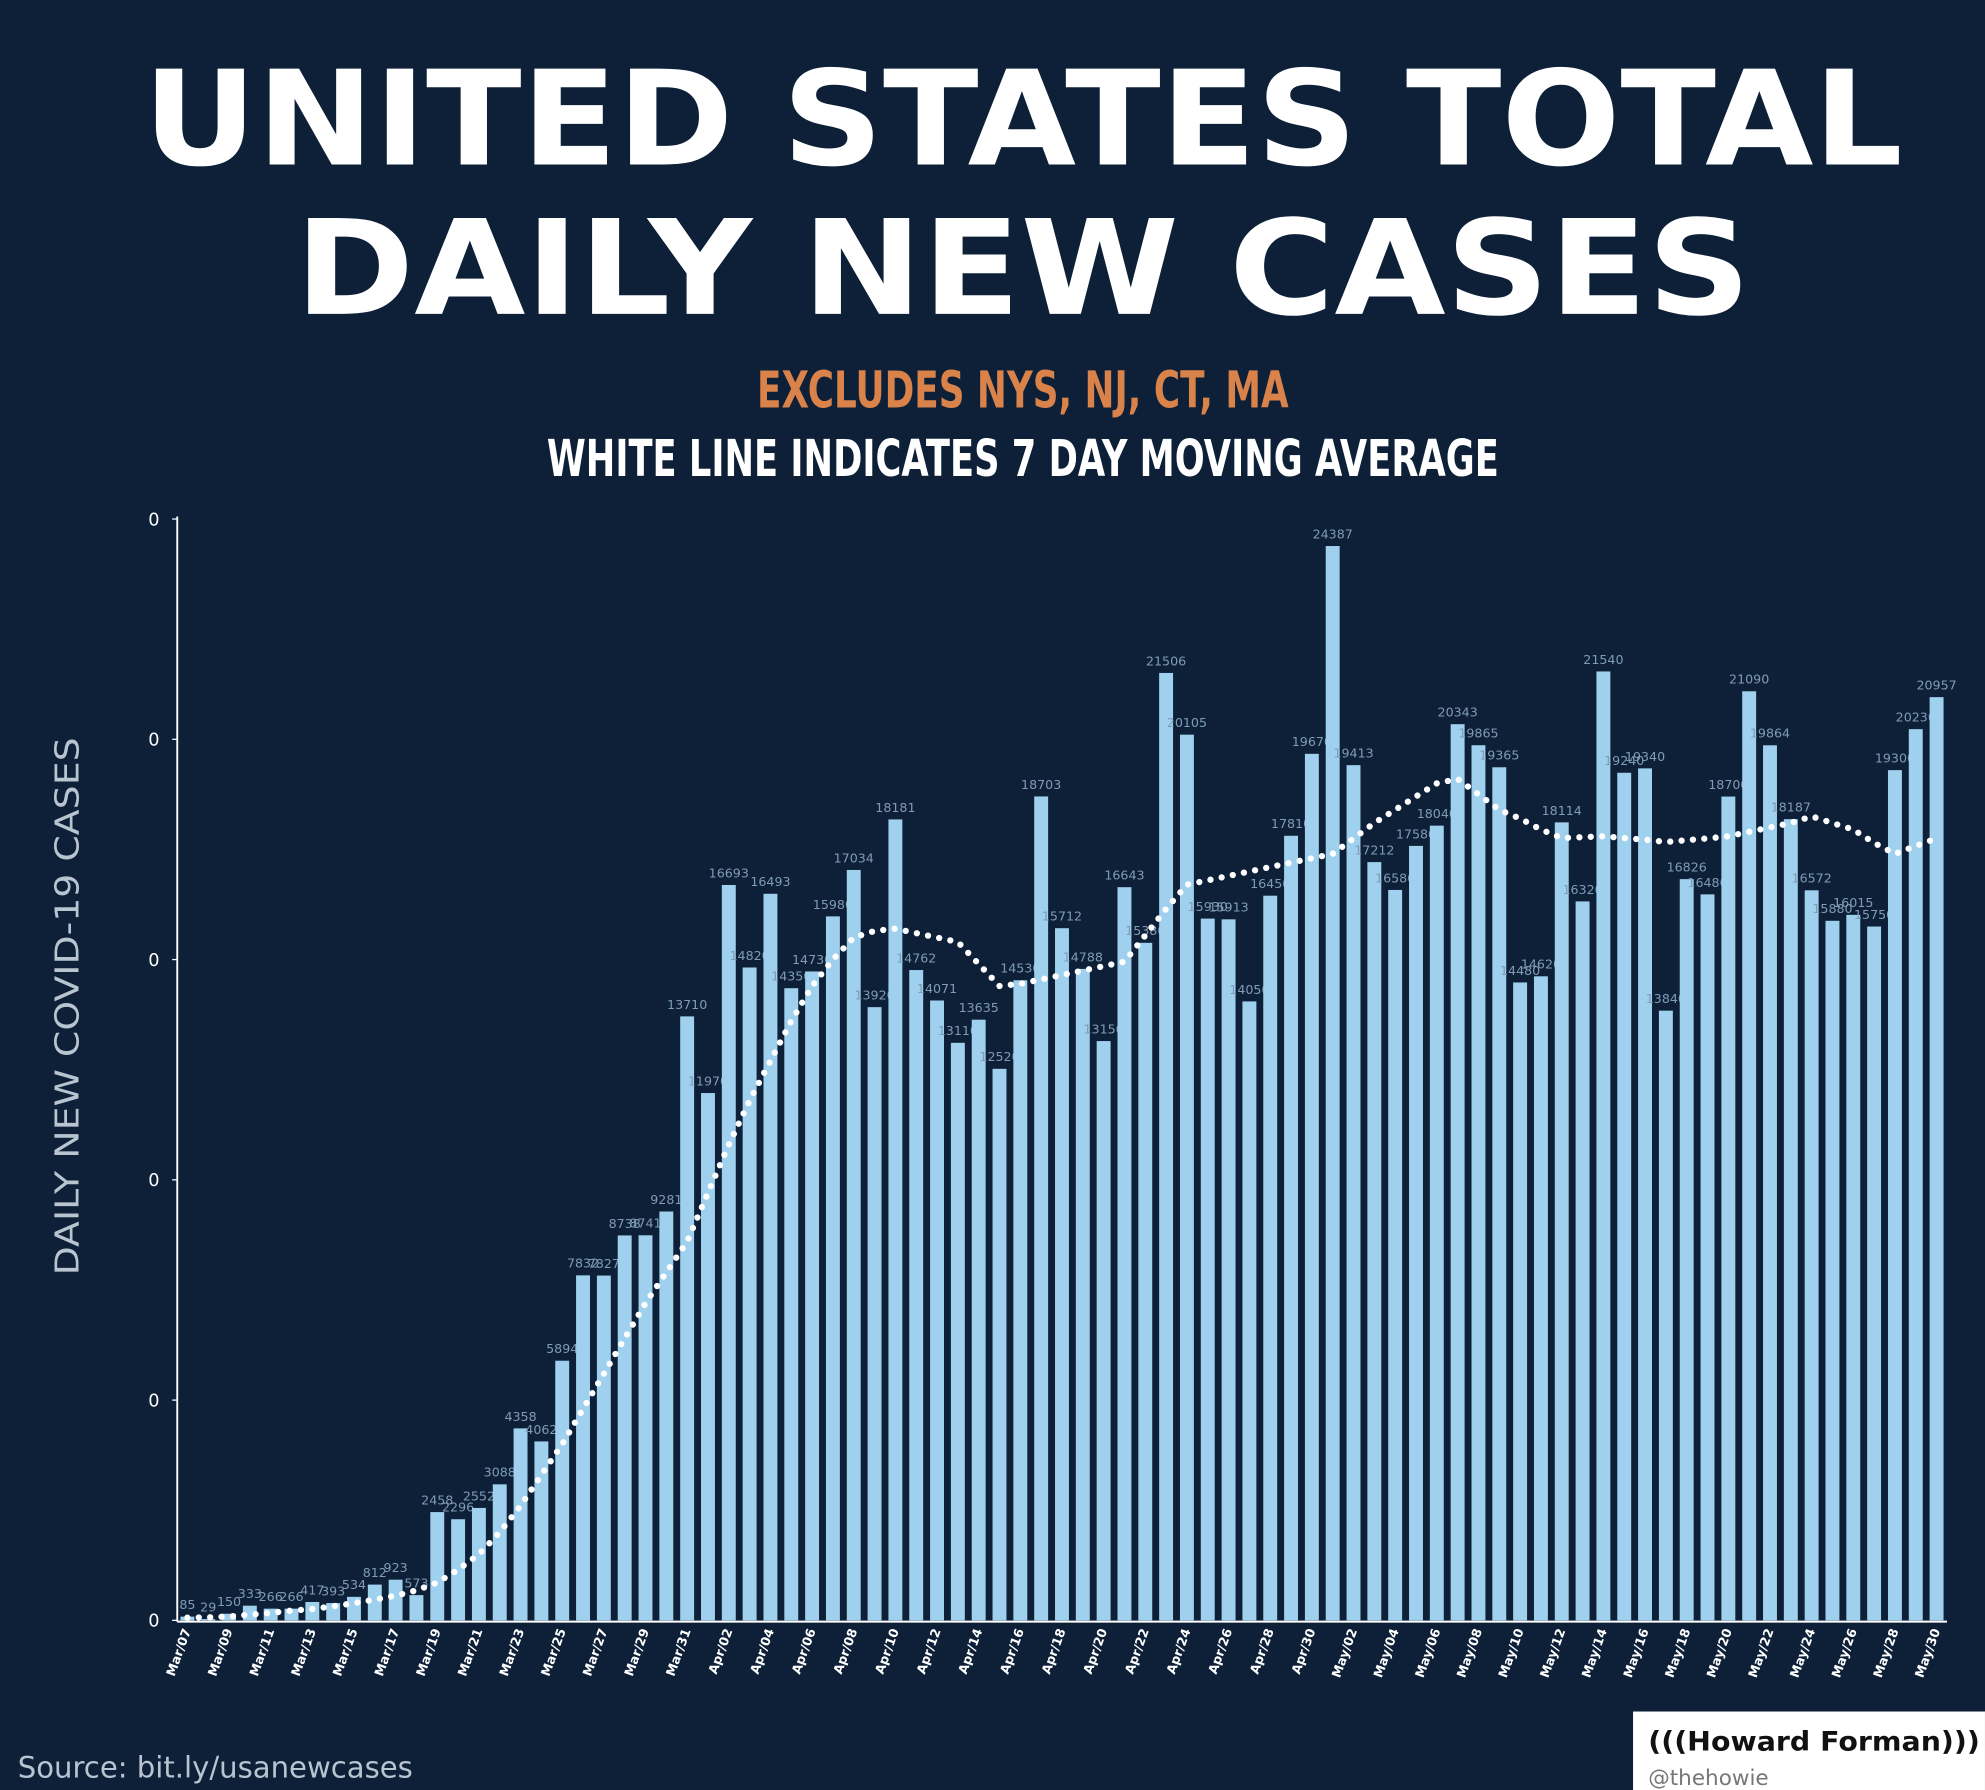 The height and width of the screenshot is (1790, 1985). Describe the element at coordinates (131, 520) in the screenshot. I see `y-tick-label: 25000` at that location.